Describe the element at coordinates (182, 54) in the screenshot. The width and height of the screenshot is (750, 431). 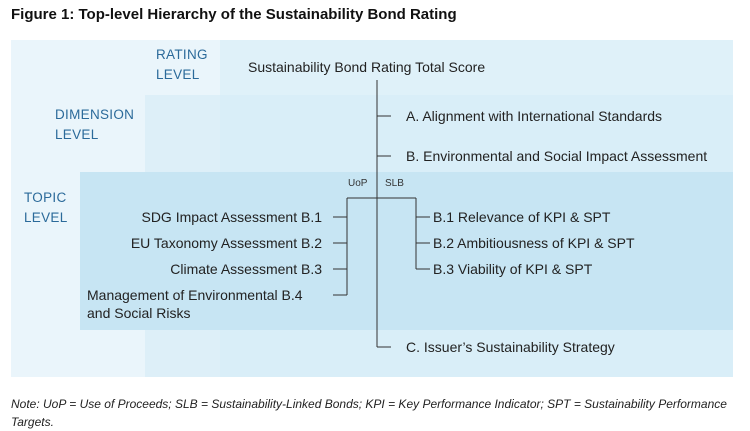
I see `rating-level-line-1: RATING` at that location.